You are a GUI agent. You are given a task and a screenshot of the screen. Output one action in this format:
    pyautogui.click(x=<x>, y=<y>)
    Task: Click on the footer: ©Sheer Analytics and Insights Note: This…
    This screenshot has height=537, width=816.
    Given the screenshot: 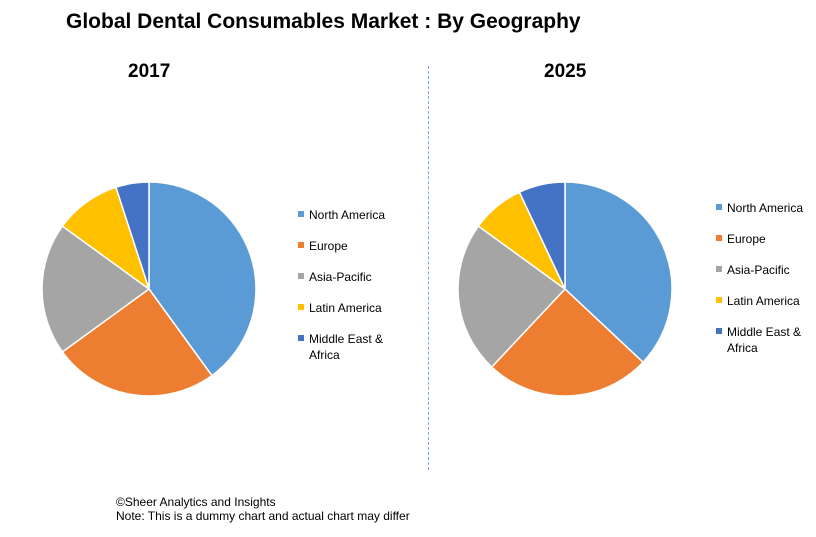 What is the action you would take?
    pyautogui.click(x=263, y=509)
    